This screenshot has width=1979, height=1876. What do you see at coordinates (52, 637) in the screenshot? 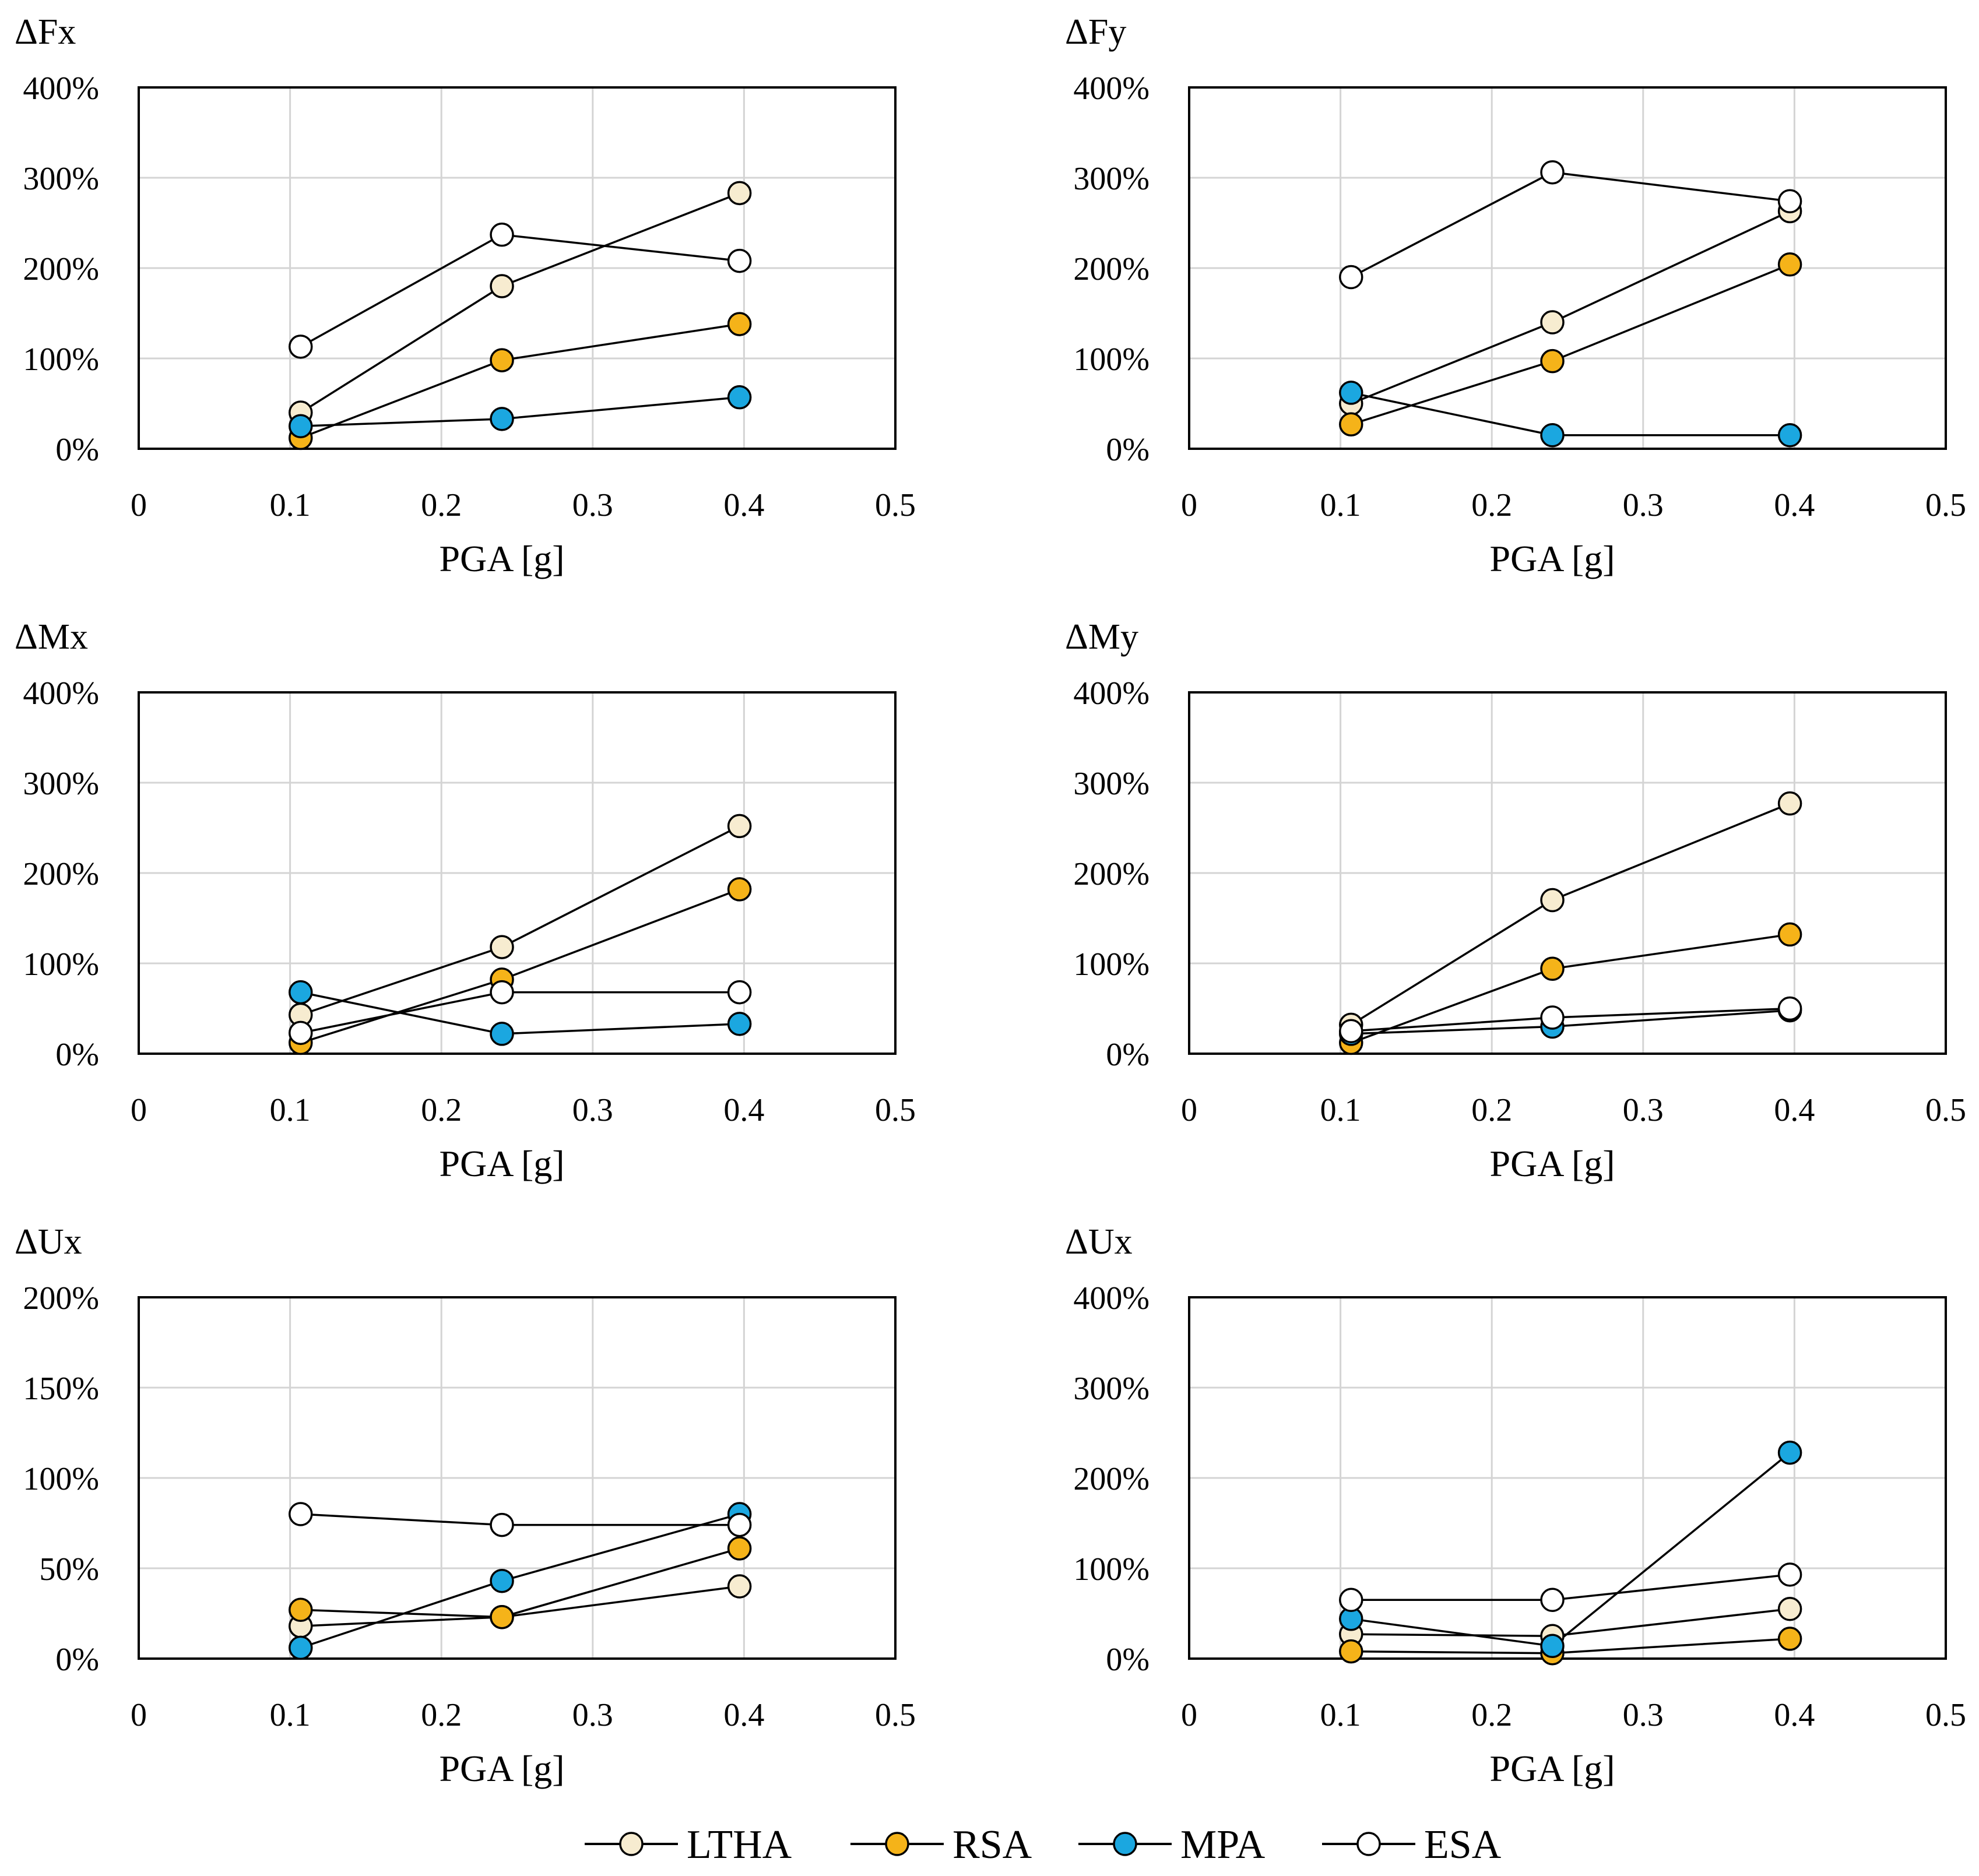
I see `chart-title: ΔMx` at bounding box center [52, 637].